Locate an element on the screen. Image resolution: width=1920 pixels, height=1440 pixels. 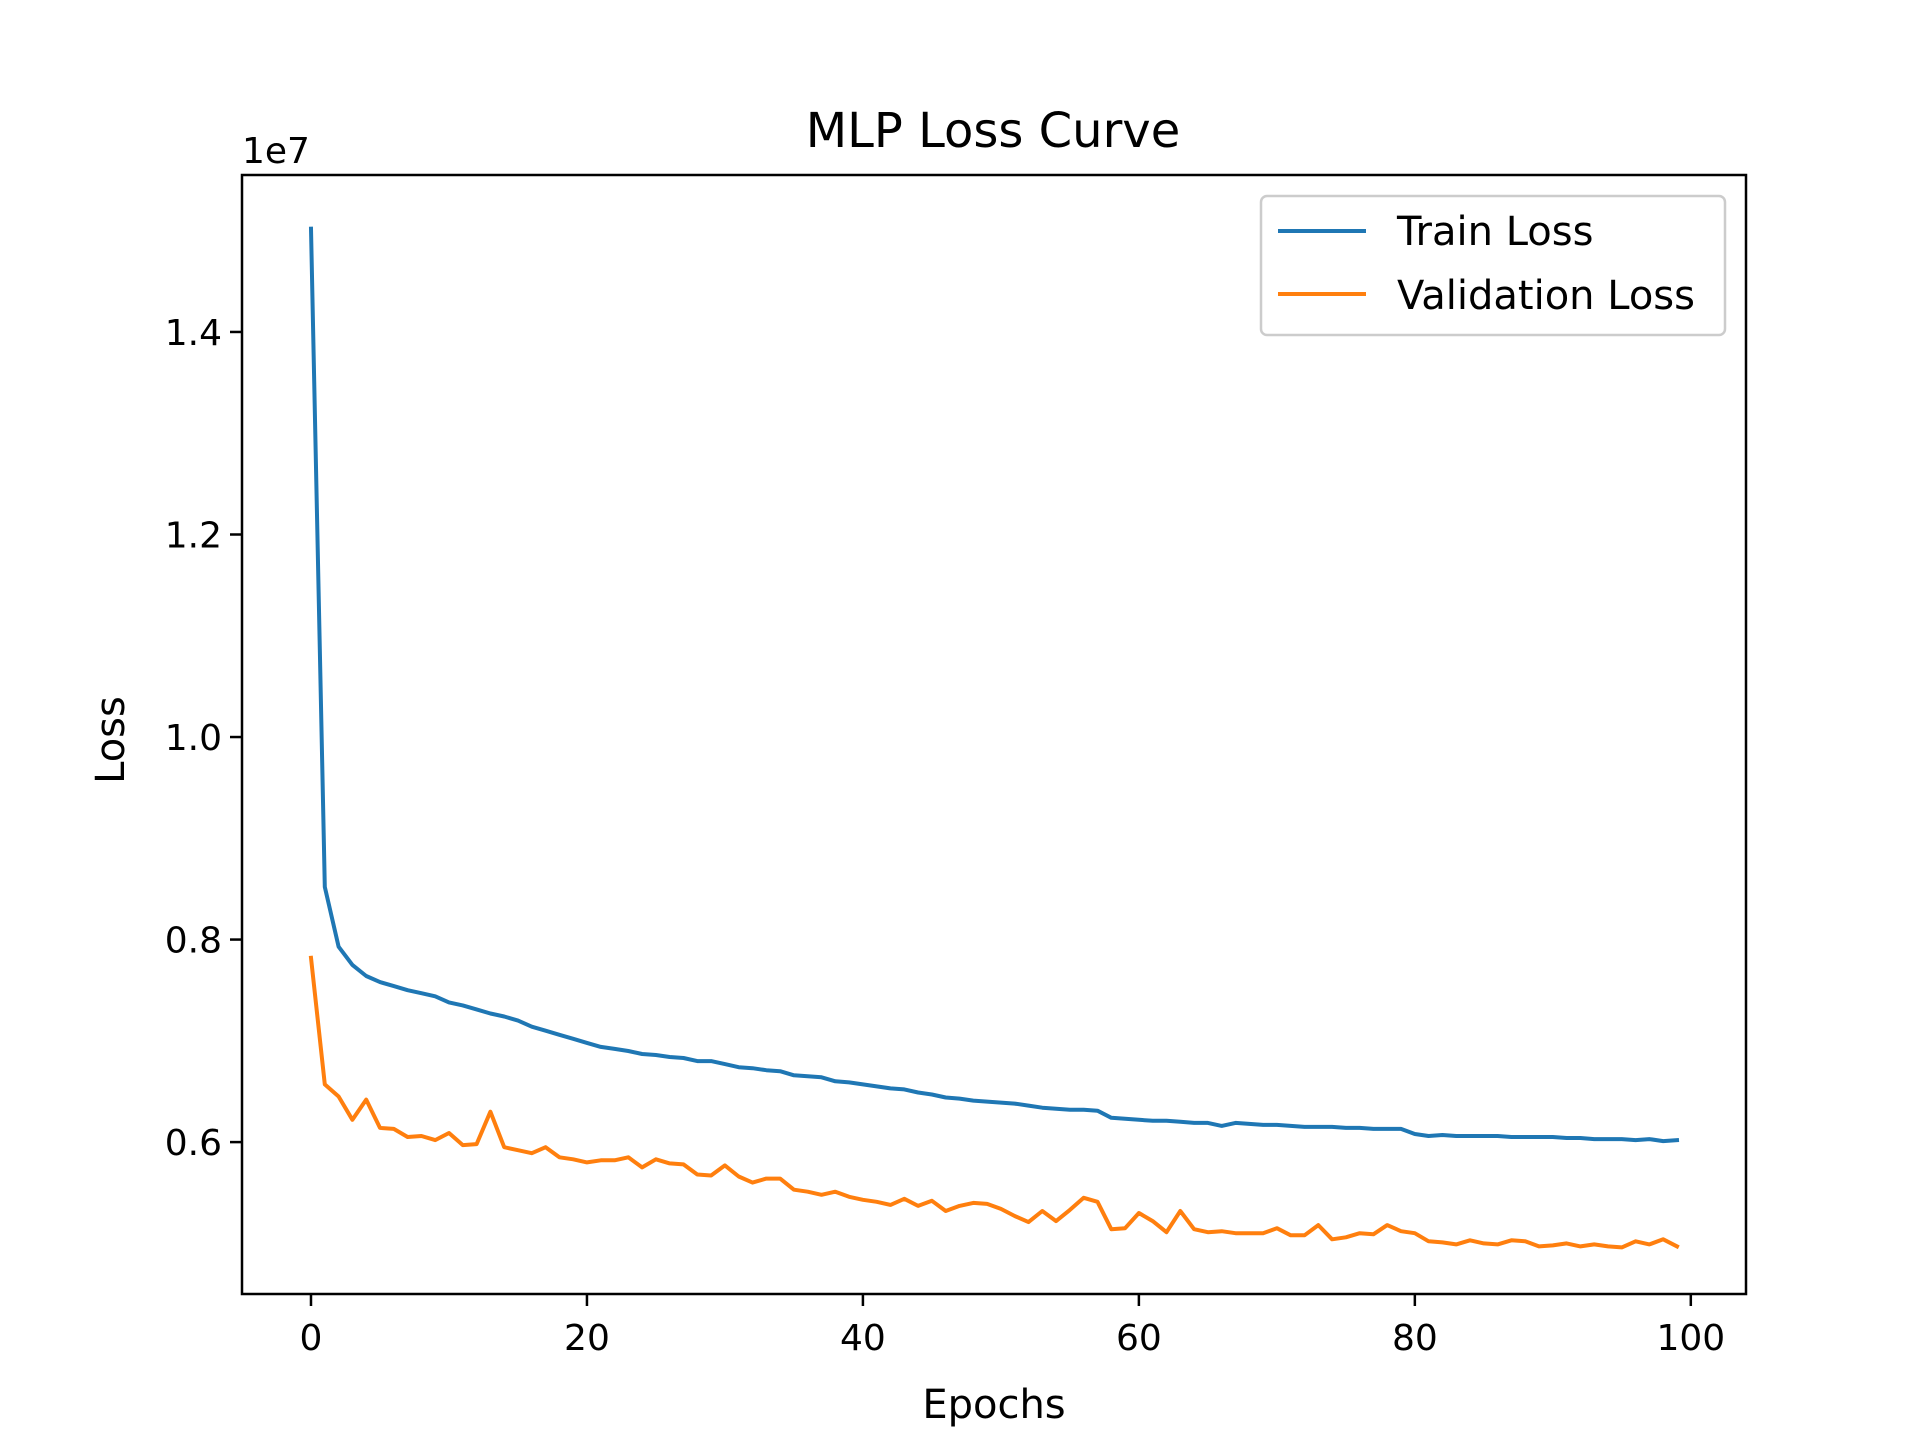
y-tick-label: 0.6 is located at coordinates (193, 1143).